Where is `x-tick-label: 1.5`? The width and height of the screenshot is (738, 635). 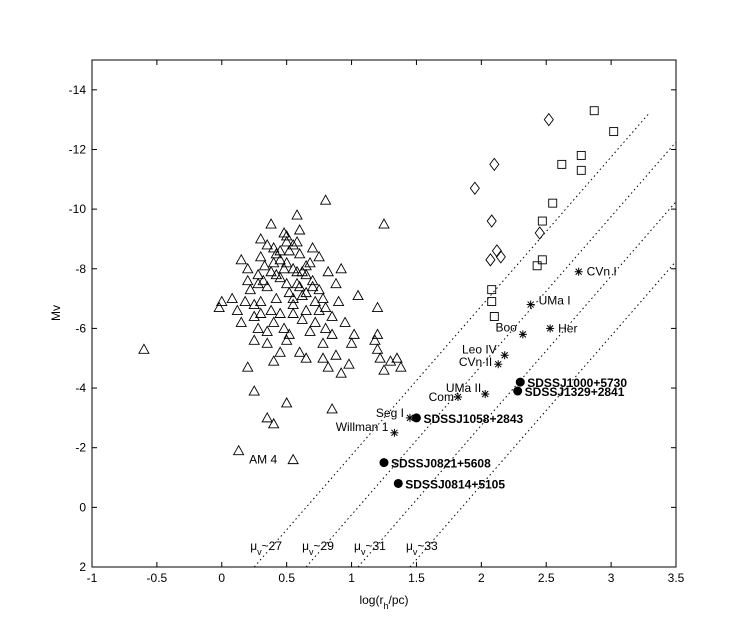 x-tick-label: 1.5 is located at coordinates (416, 578).